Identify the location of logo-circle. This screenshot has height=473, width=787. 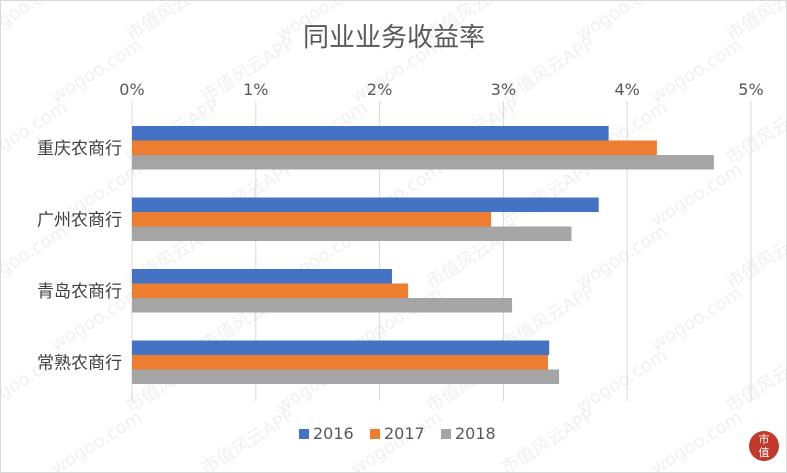
(764, 446).